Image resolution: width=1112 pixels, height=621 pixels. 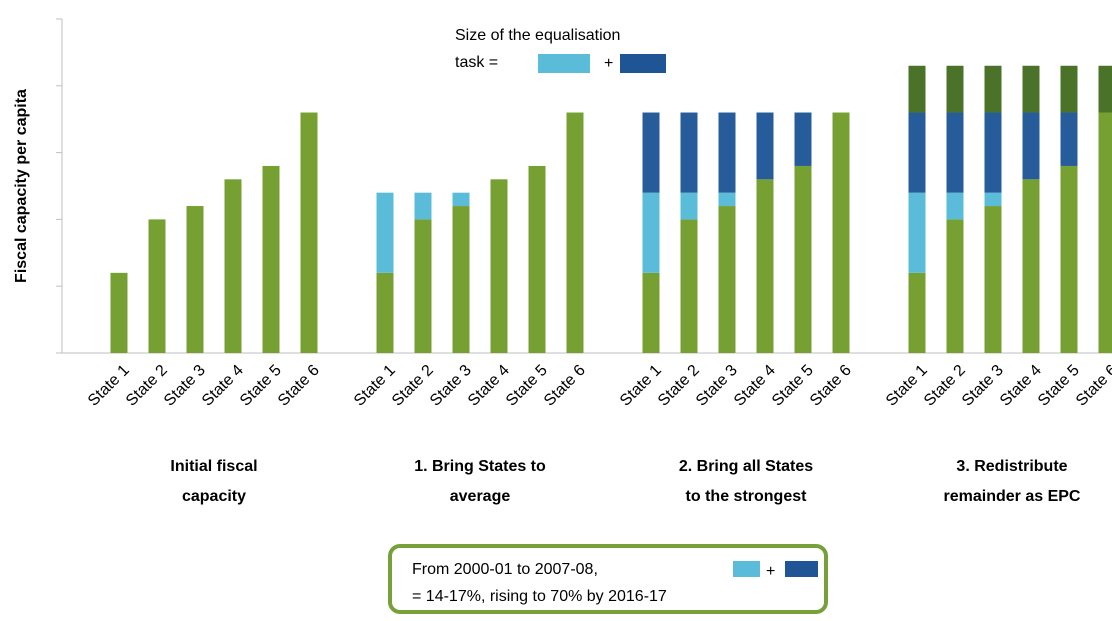 I want to click on group-title: 3. Redistribute remainder as EPC, so click(x=1012, y=481).